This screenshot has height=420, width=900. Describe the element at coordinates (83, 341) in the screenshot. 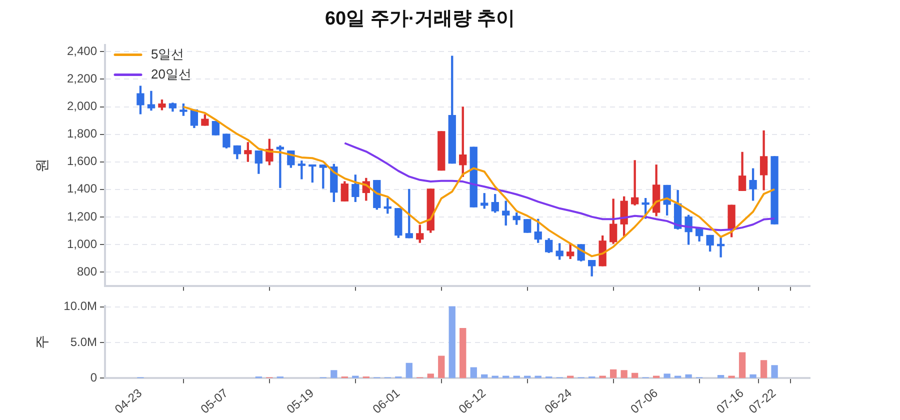

I see `y-tick-label: 5.0M` at that location.